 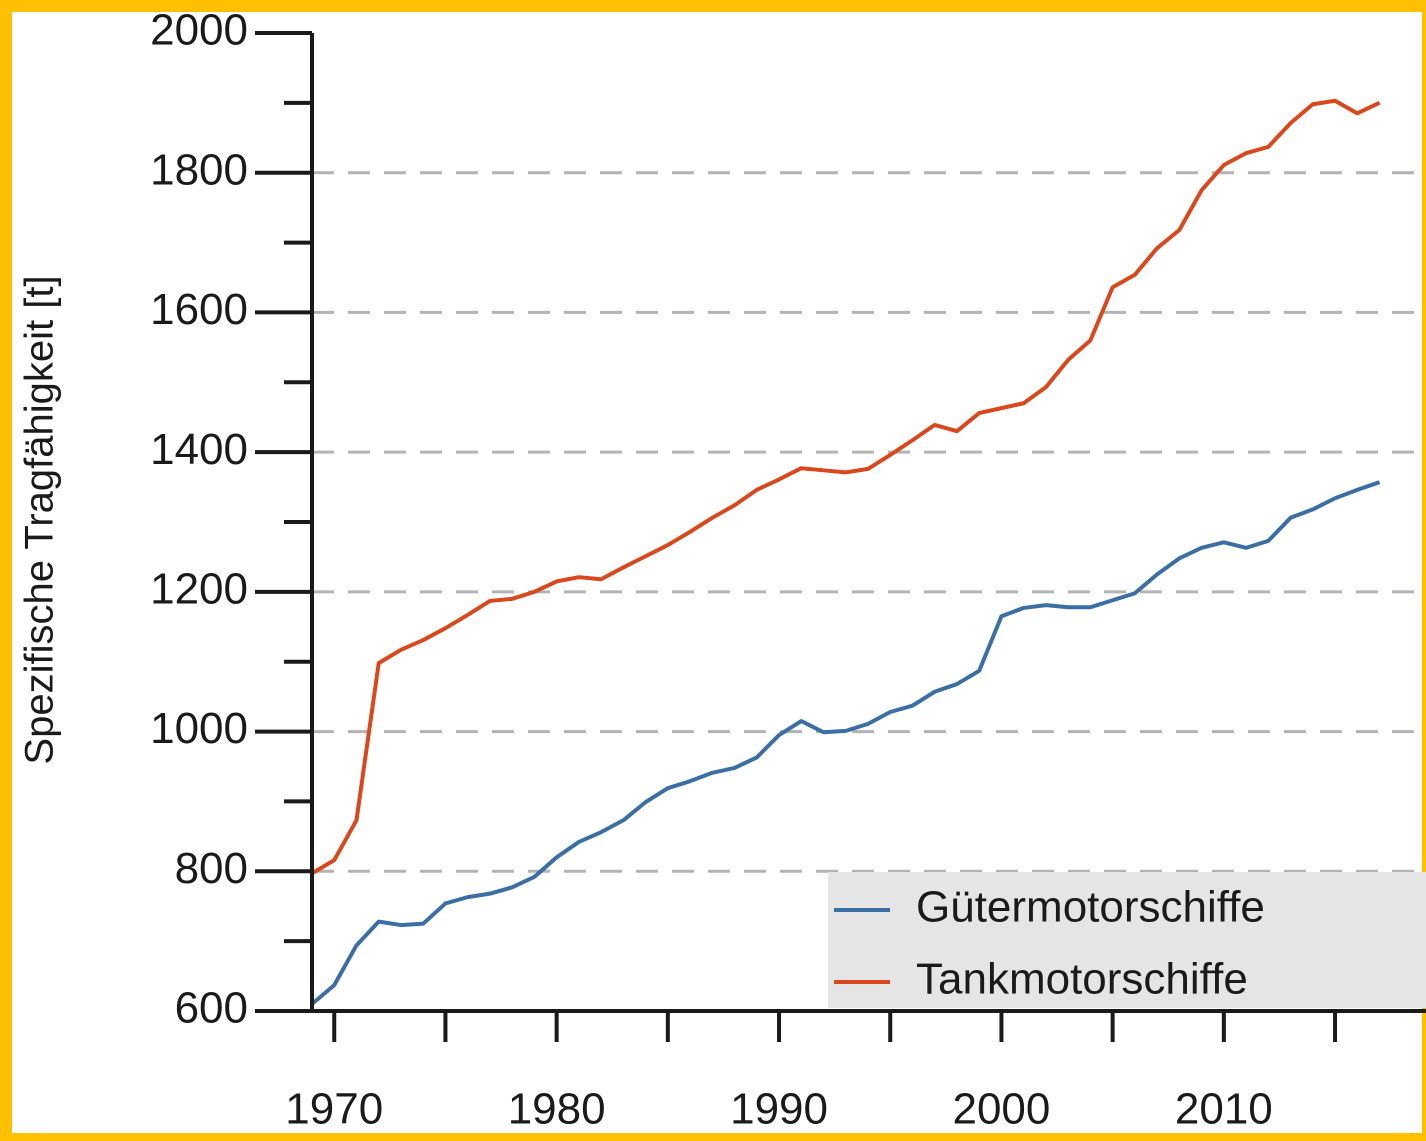 What do you see at coordinates (1224, 1109) in the screenshot?
I see `x-tick-label: 2010` at bounding box center [1224, 1109].